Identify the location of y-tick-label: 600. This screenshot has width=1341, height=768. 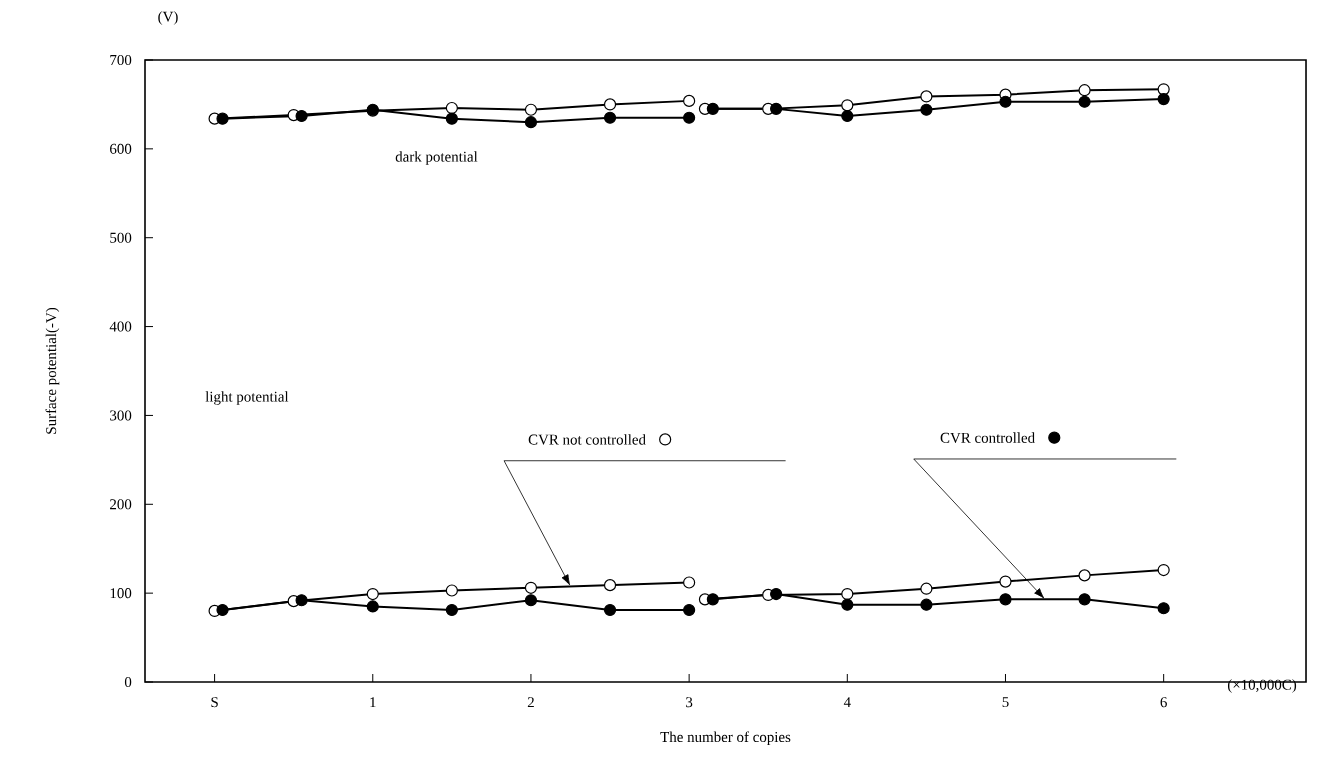
(121, 148).